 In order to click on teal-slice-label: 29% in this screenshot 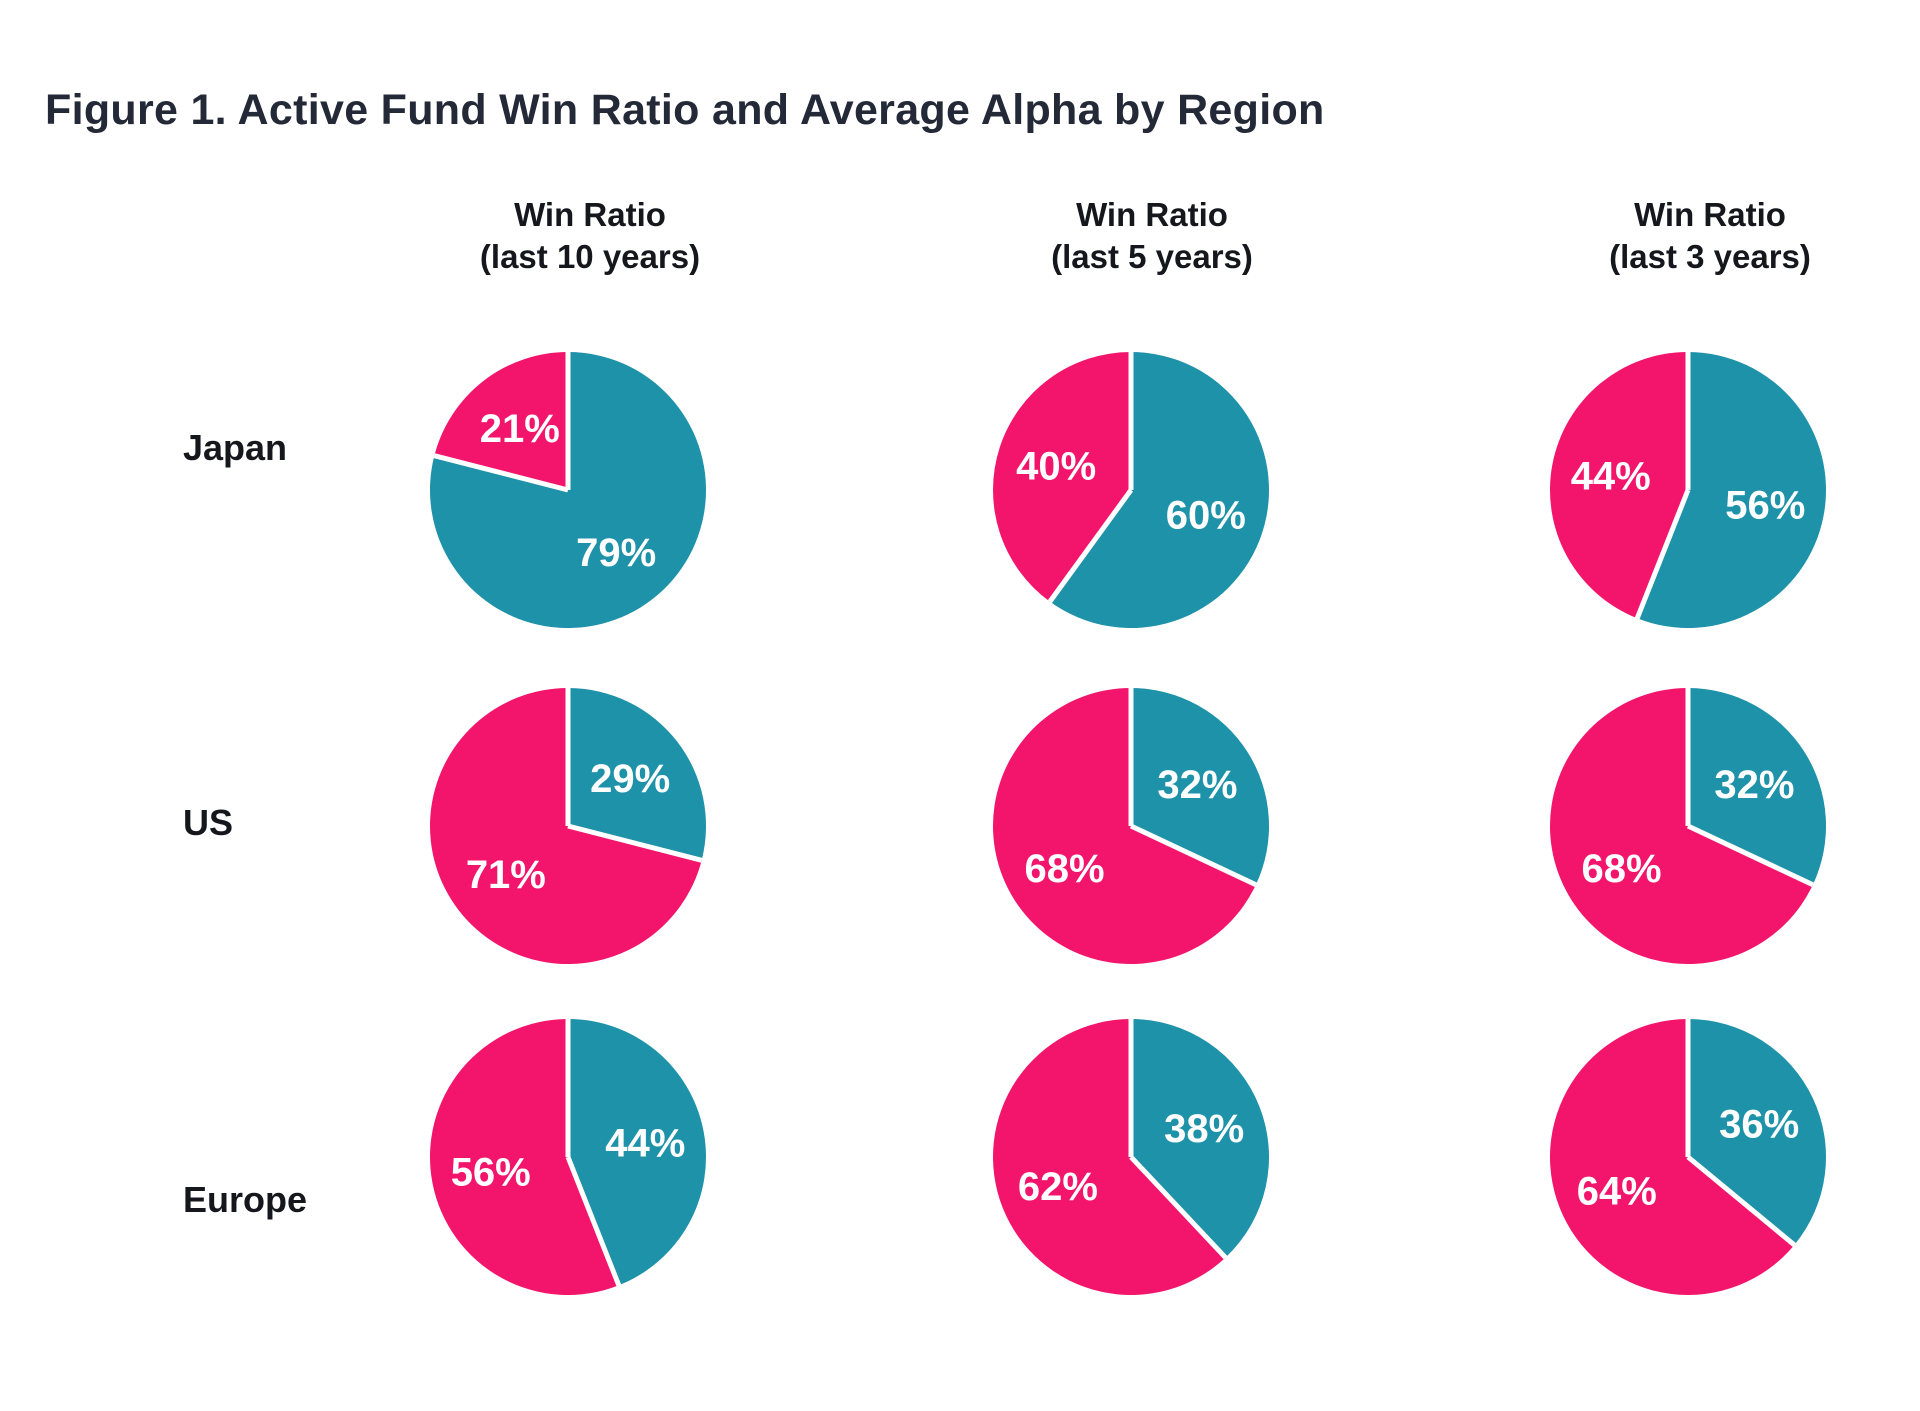, I will do `click(630, 779)`.